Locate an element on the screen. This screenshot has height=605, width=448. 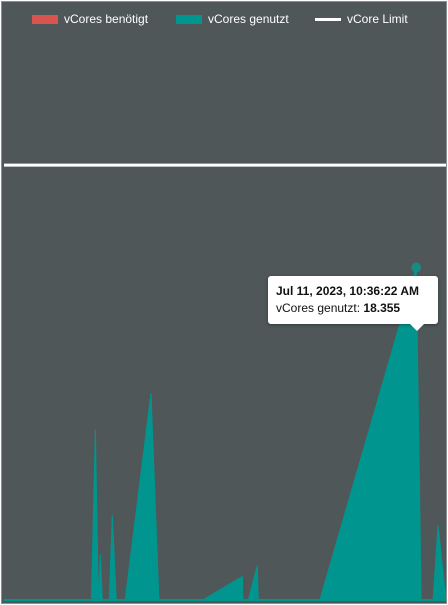
tooltip-title: Jul 11, 2023, 10:36:22 AM is located at coordinates (347, 291).